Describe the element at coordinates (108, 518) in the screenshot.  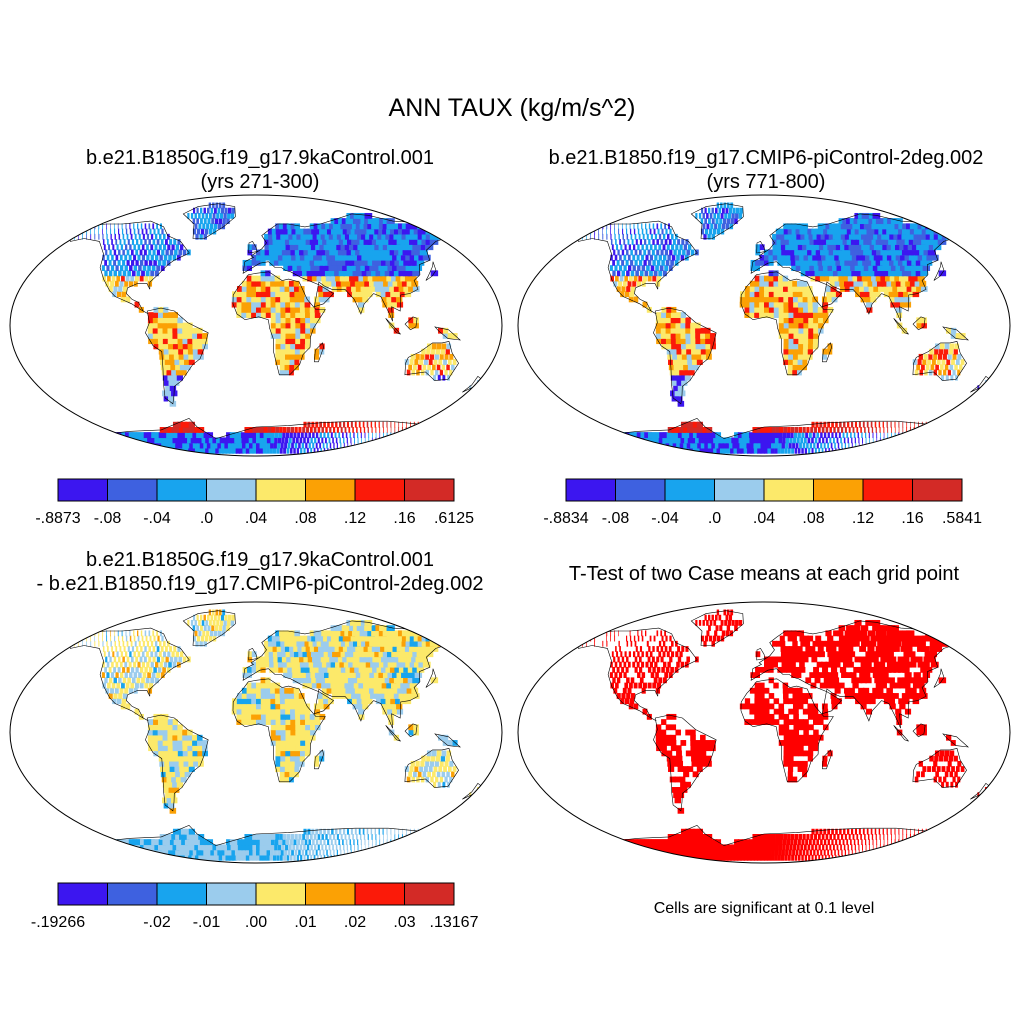
I see `colorbar-tick-label: -.08` at that location.